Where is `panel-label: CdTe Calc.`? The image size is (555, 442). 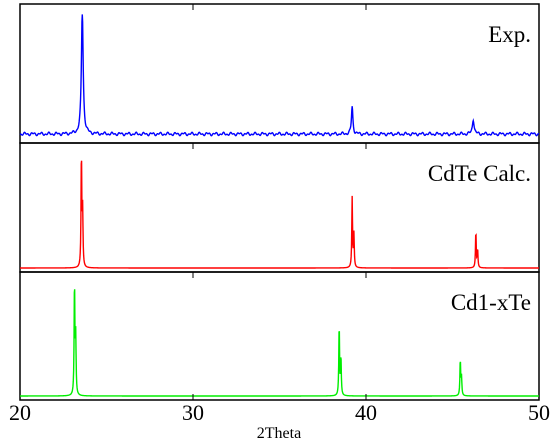
panel-label: CdTe Calc. is located at coordinates (479, 173).